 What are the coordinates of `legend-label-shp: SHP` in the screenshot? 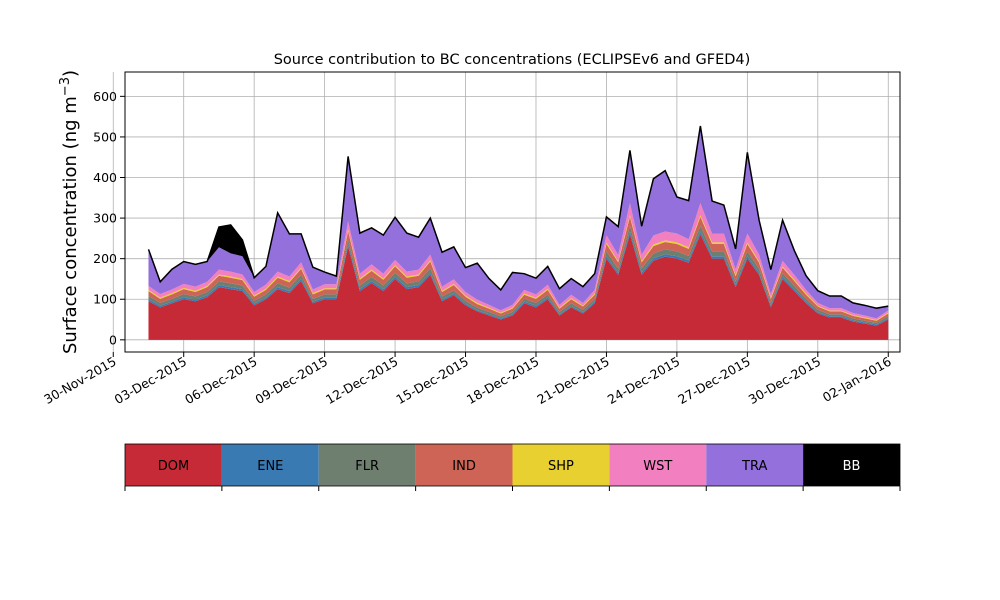 It's located at (561, 466).